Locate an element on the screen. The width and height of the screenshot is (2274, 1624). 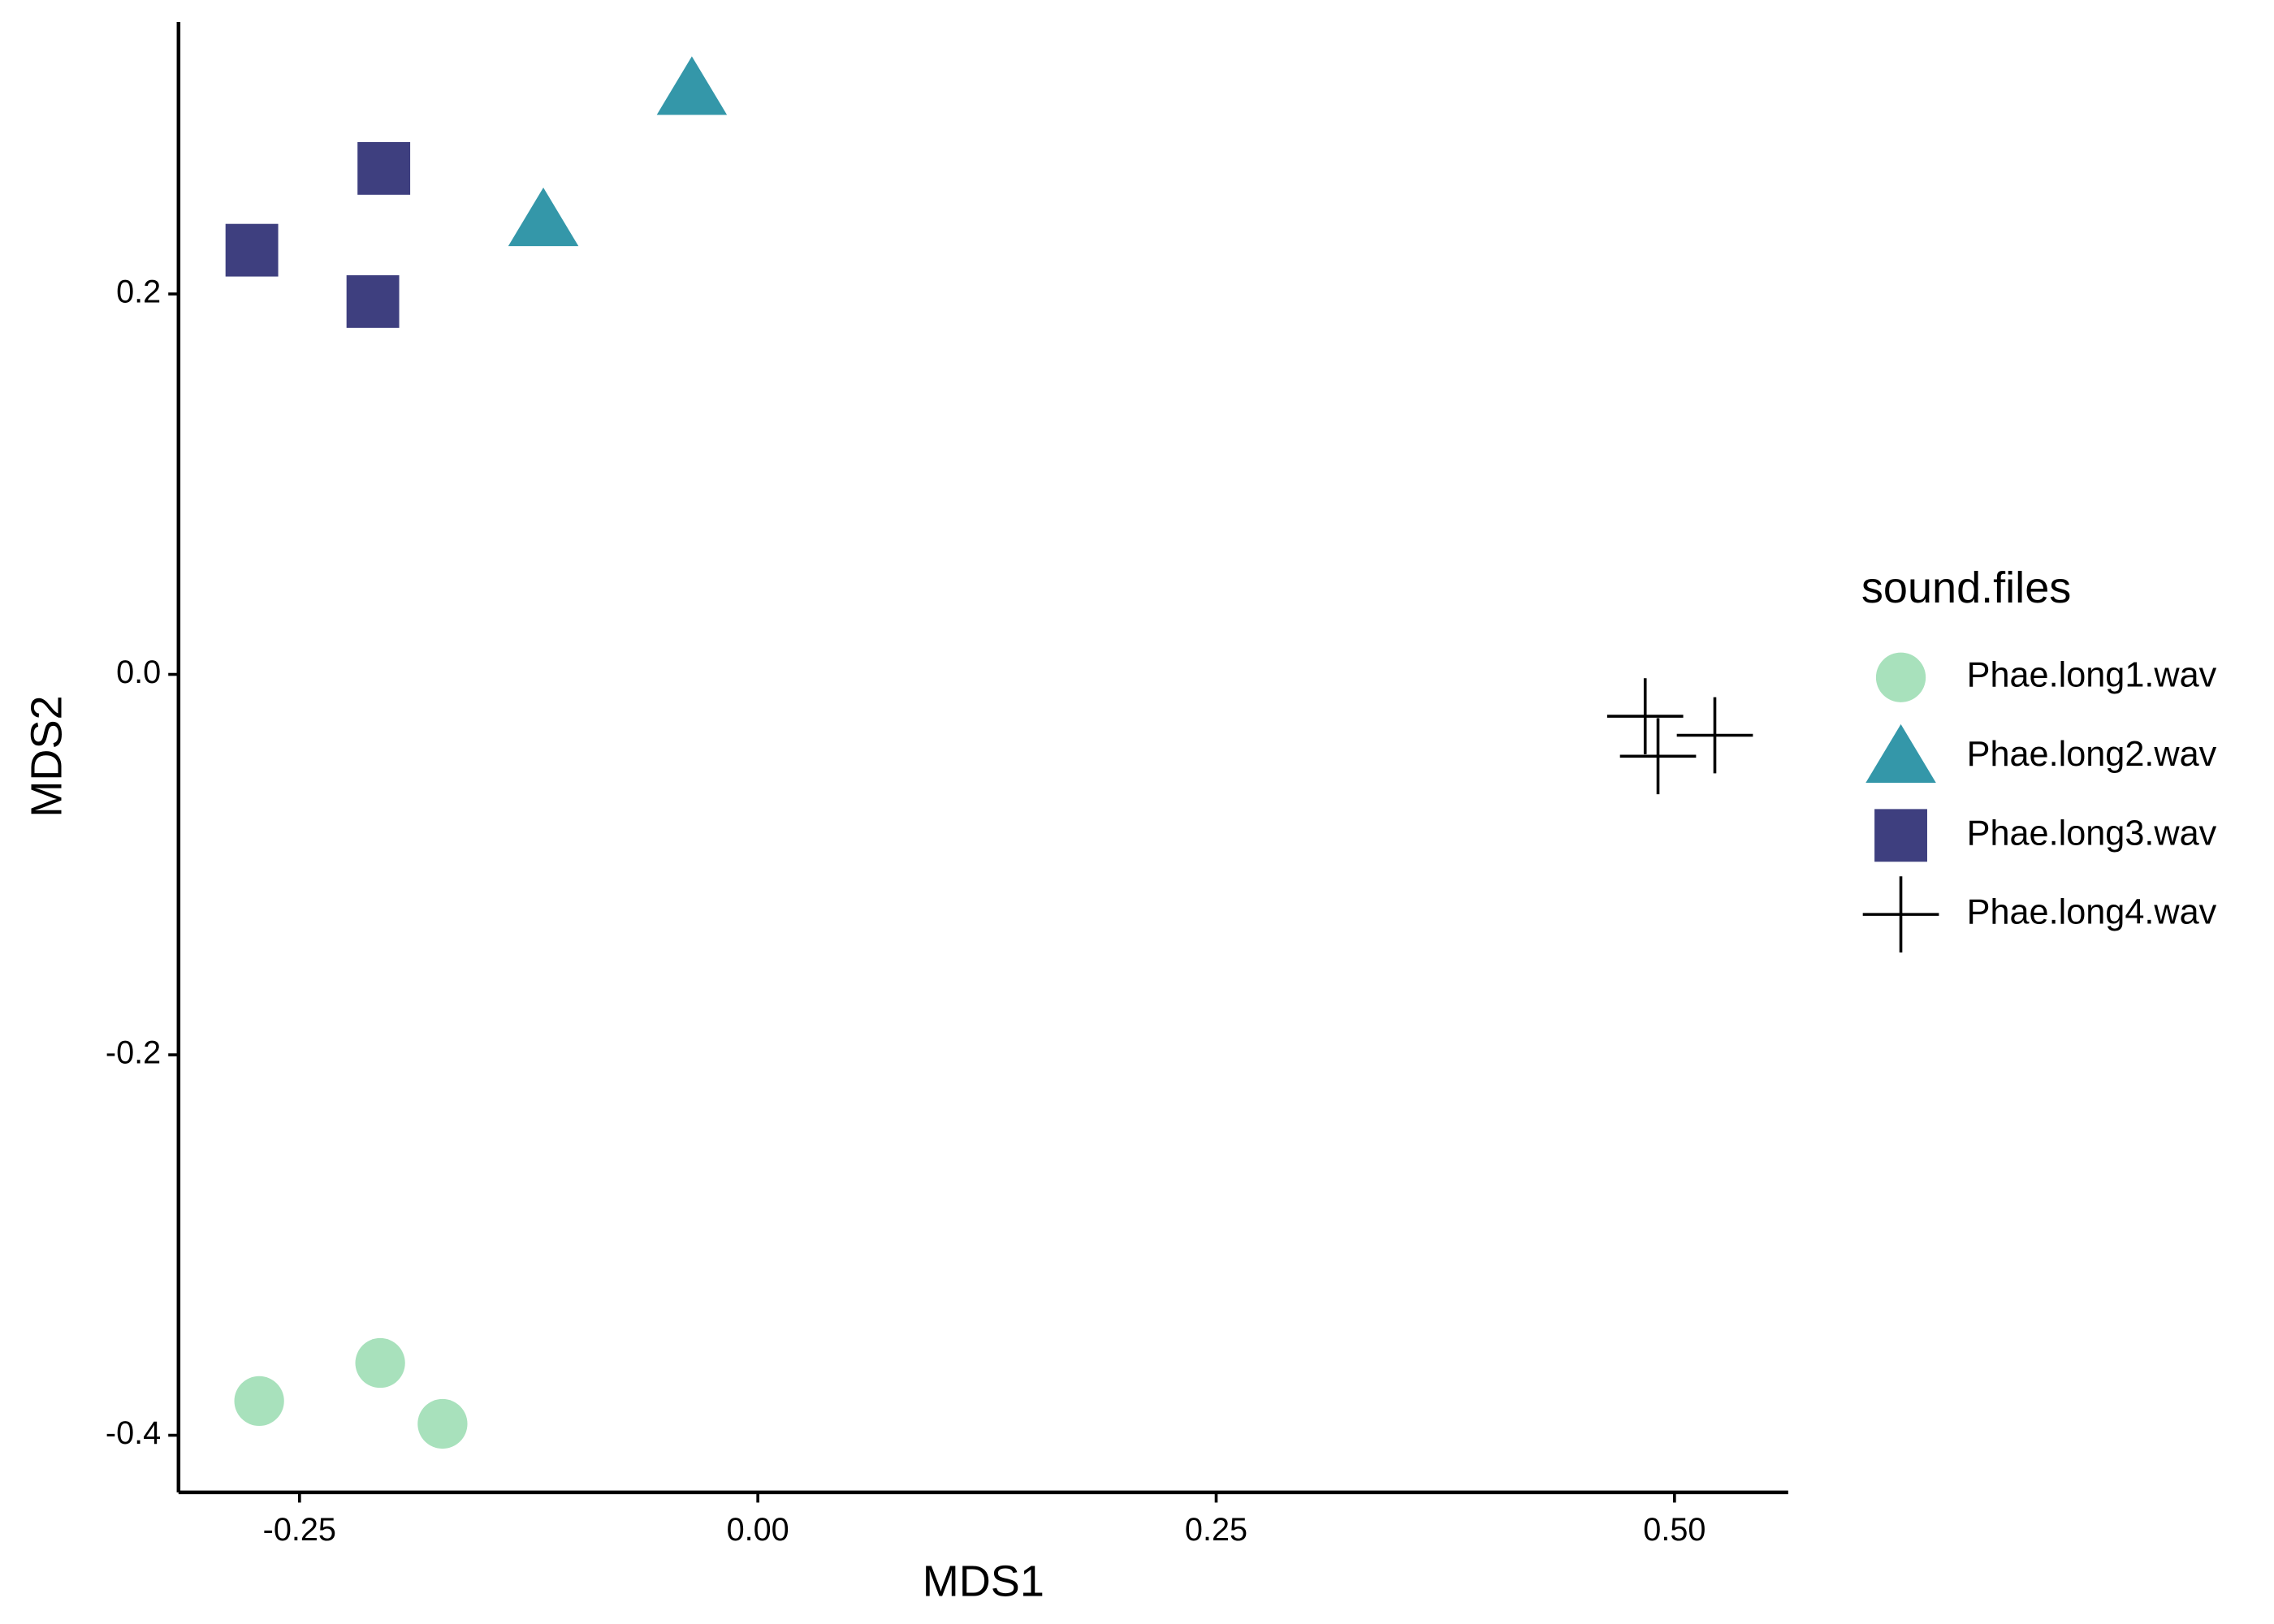
legend-label: Phae.long2.wav is located at coordinates (2092, 755).